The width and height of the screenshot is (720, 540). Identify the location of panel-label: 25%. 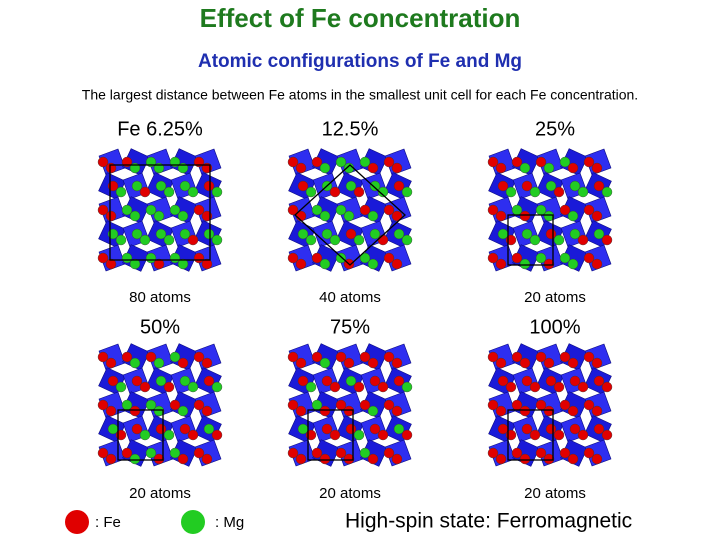
(555, 129).